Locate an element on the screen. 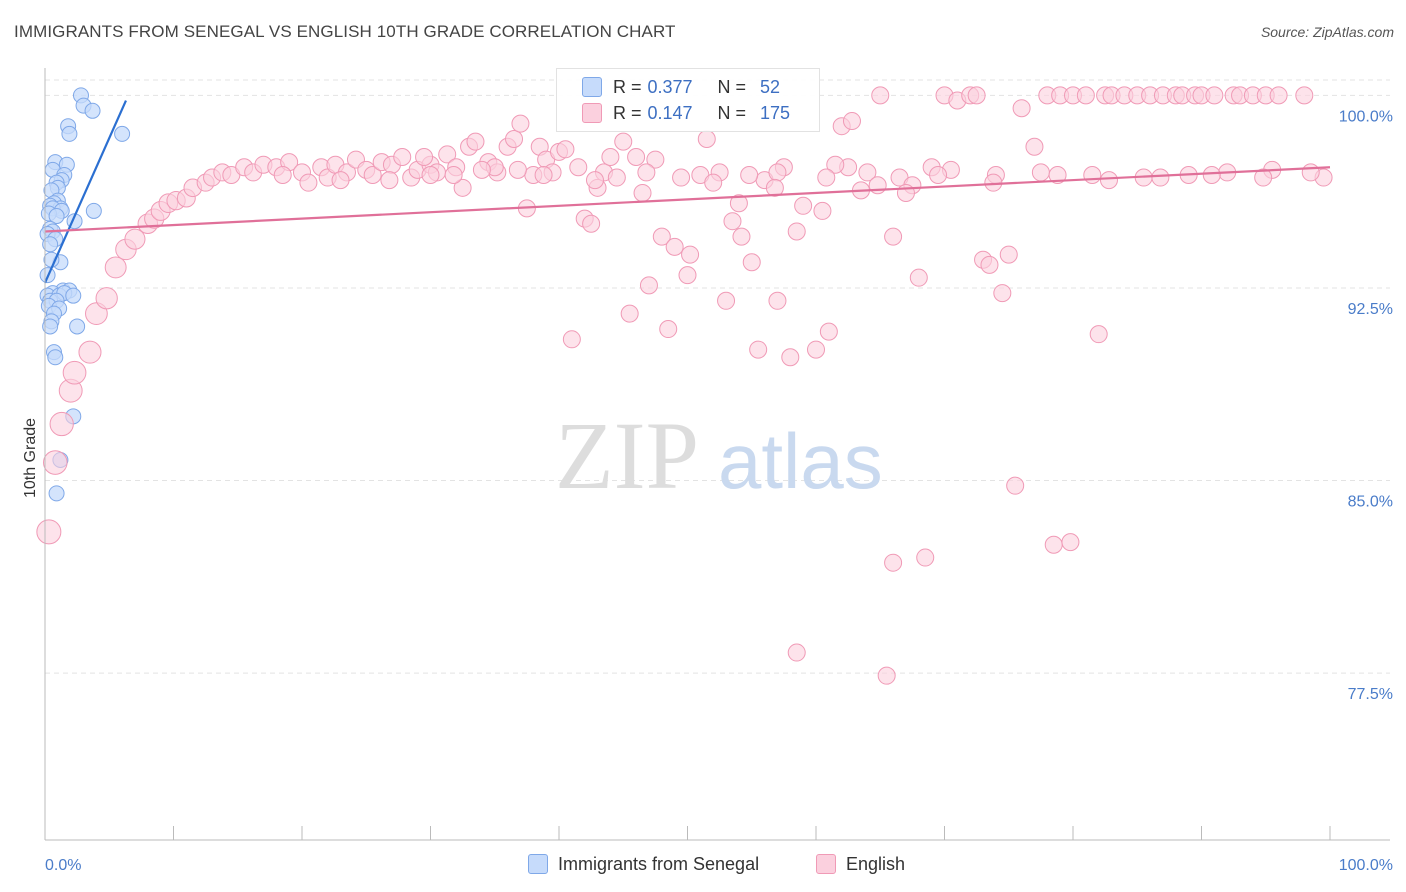  n-value: 175 is located at coordinates (775, 112).